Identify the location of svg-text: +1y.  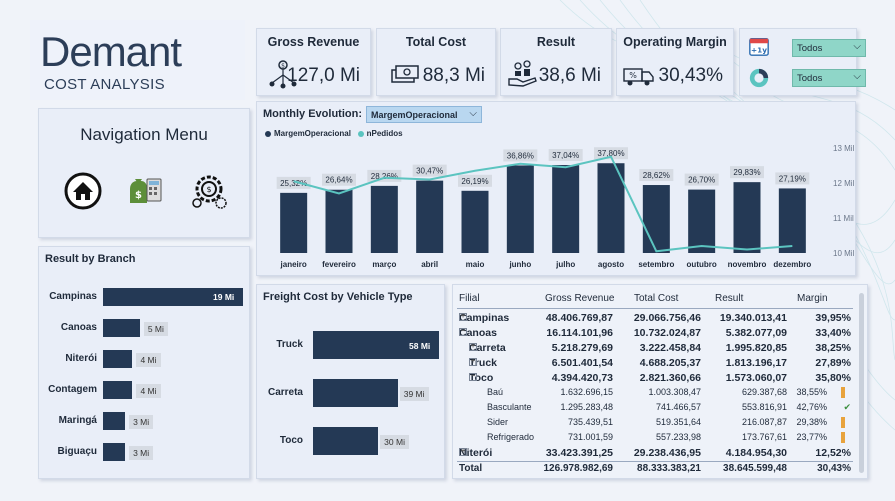
(759, 49).